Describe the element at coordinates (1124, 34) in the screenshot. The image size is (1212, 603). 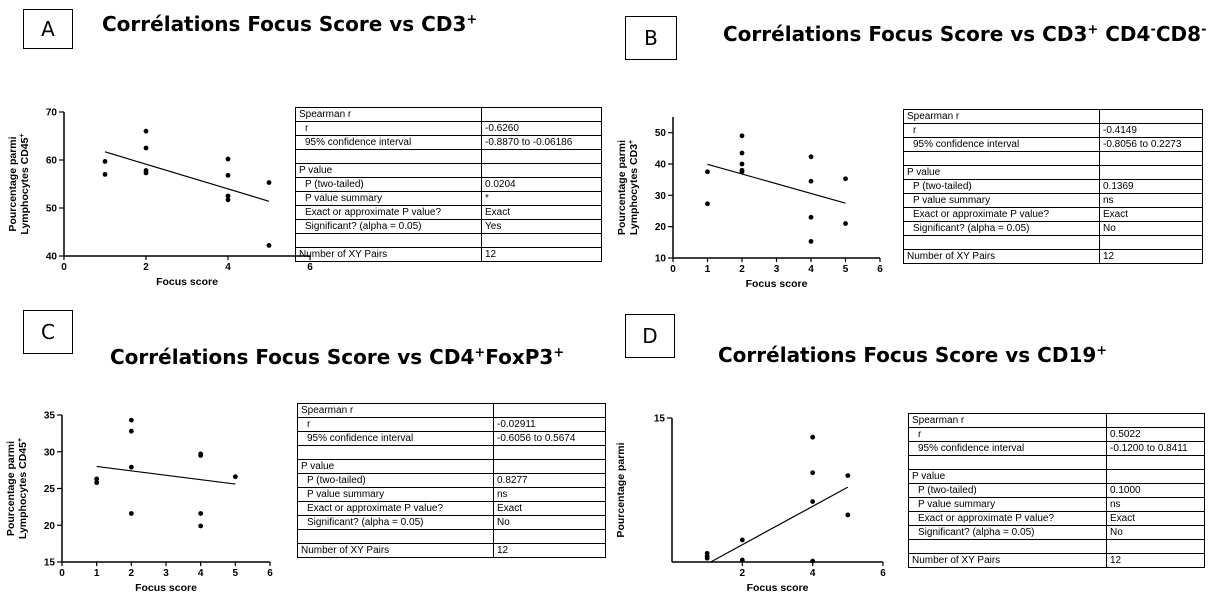
I see `title-tail-part: CD4` at that location.